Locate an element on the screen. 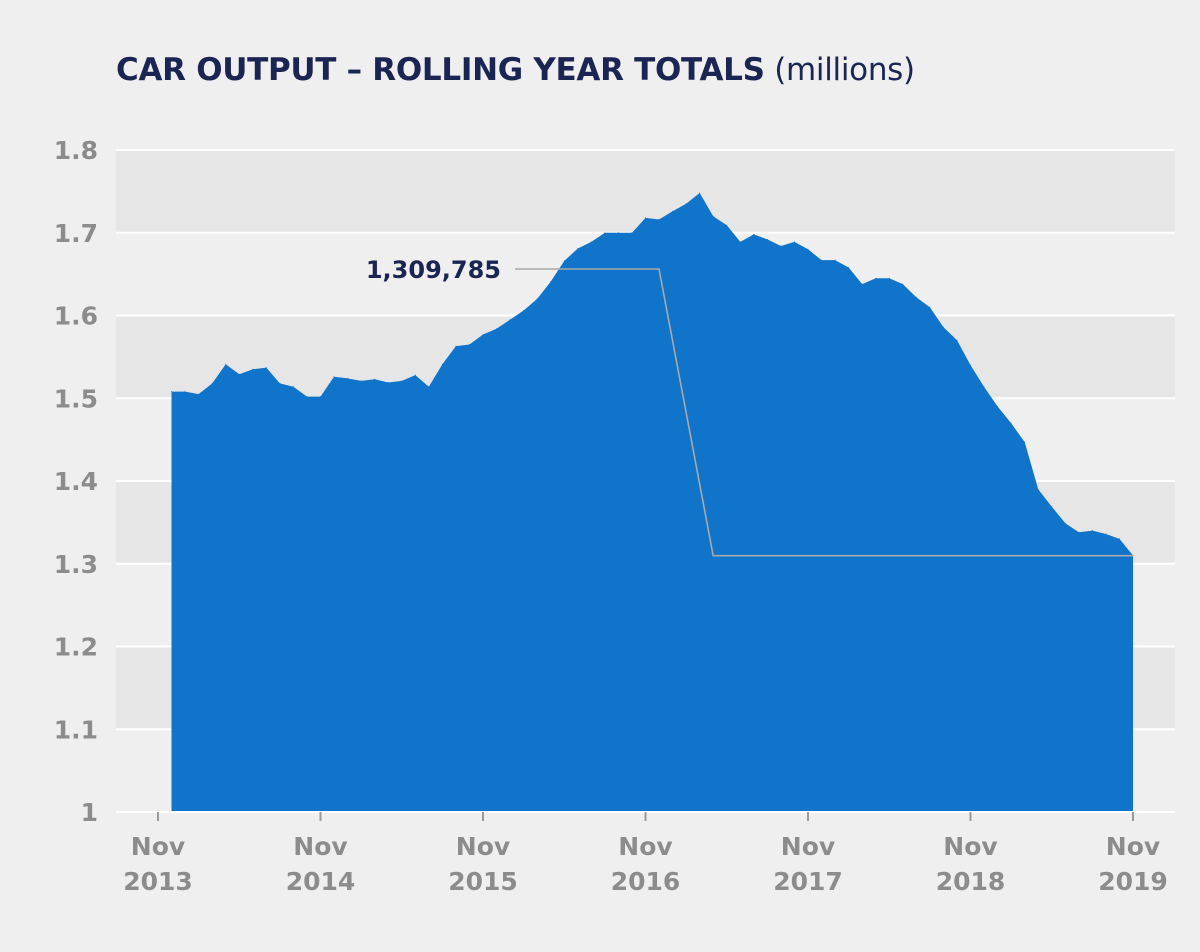  y-tick-label: 1.2 is located at coordinates (76, 647).